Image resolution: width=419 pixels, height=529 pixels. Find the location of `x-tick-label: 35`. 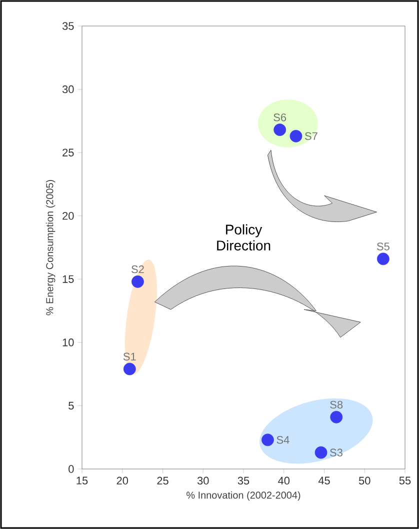

x-tick-label: 35 is located at coordinates (244, 480).